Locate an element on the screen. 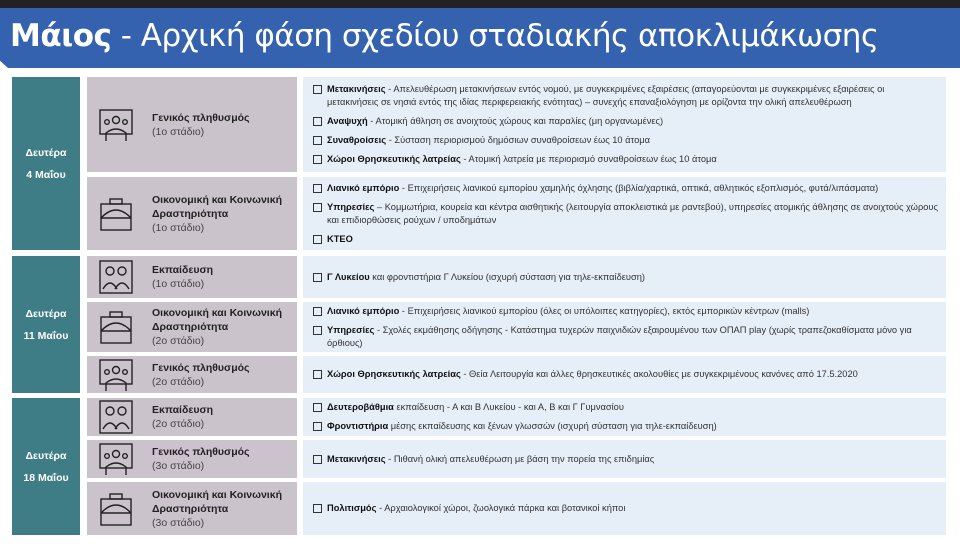  category-cell: Γενικός πληθυσμός (3ο στάδιο) is located at coordinates (192, 459).